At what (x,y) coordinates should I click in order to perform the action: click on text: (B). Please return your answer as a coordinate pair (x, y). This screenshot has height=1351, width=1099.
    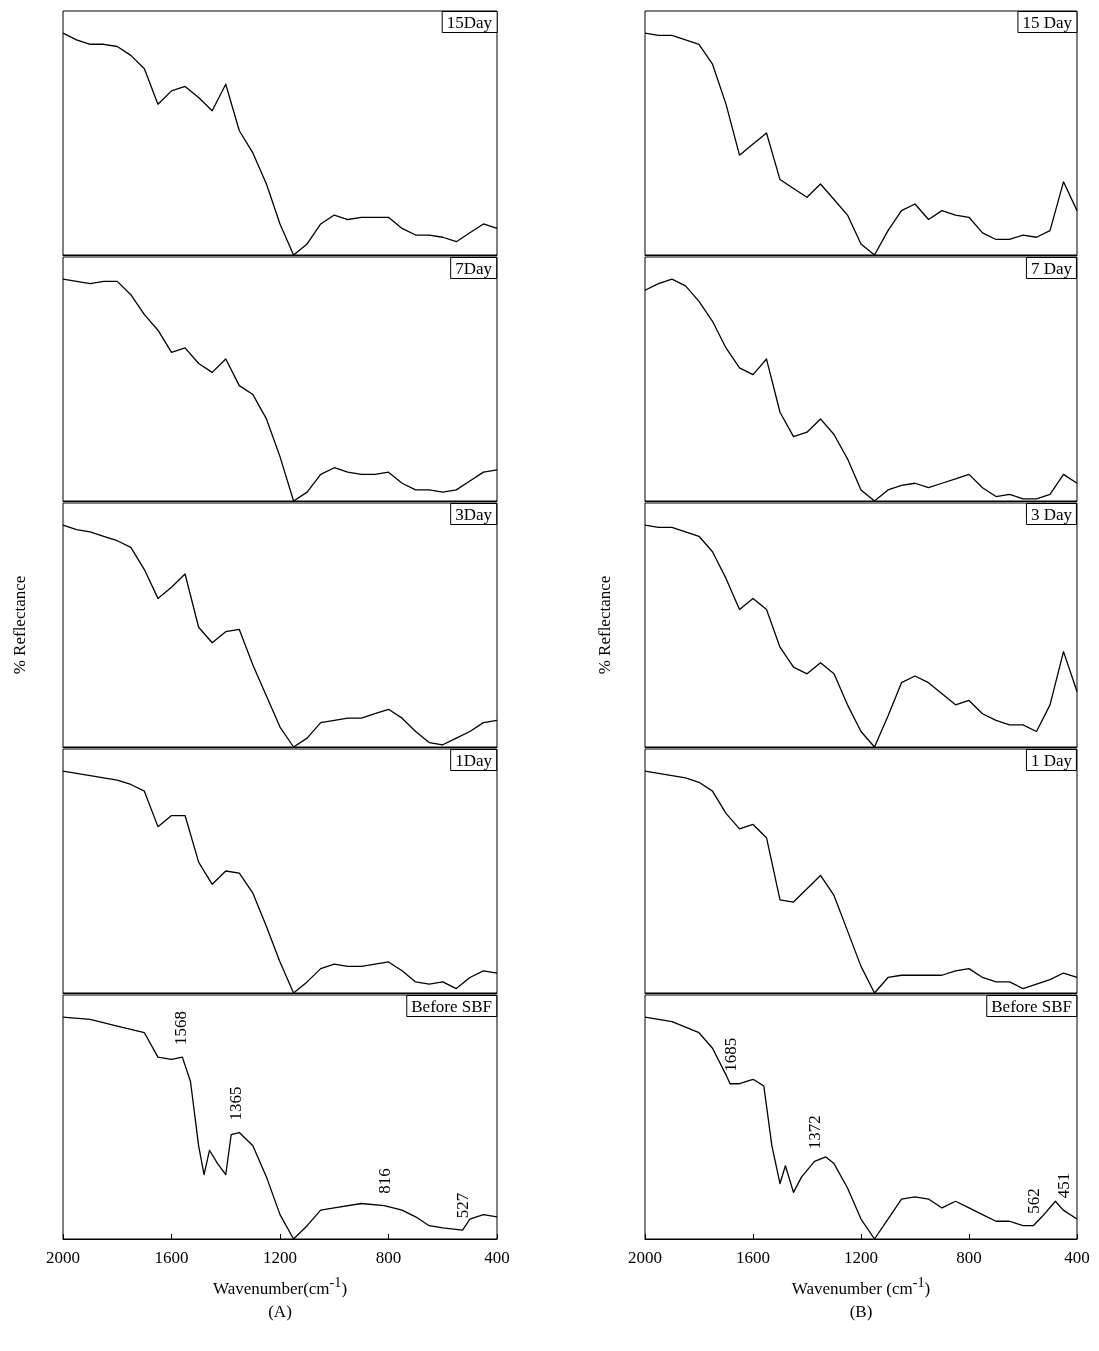
    Looking at the image, I should click on (861, 1312).